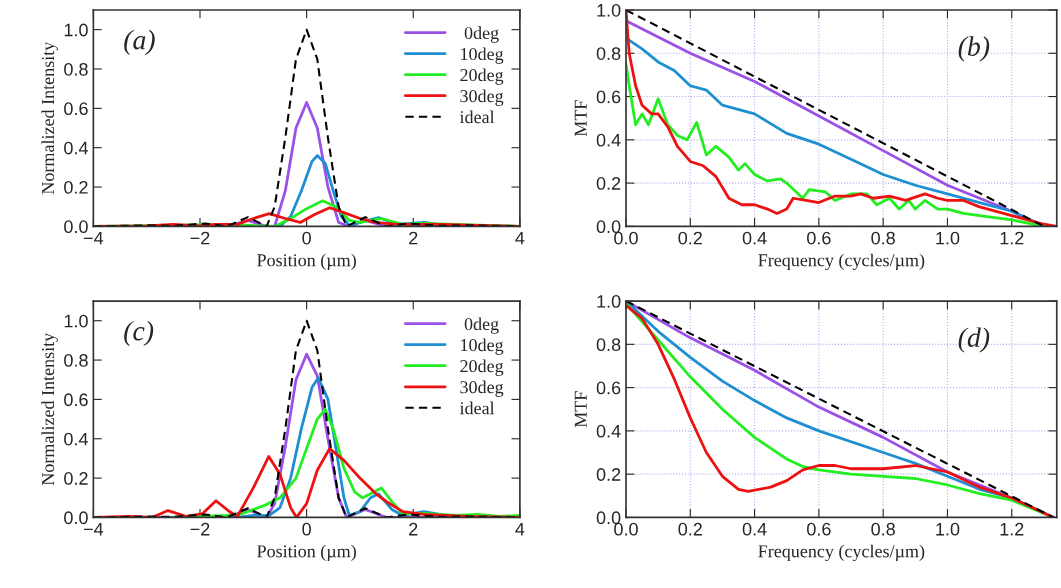  Describe the element at coordinates (974, 49) in the screenshot. I see `annotation: (b)` at that location.